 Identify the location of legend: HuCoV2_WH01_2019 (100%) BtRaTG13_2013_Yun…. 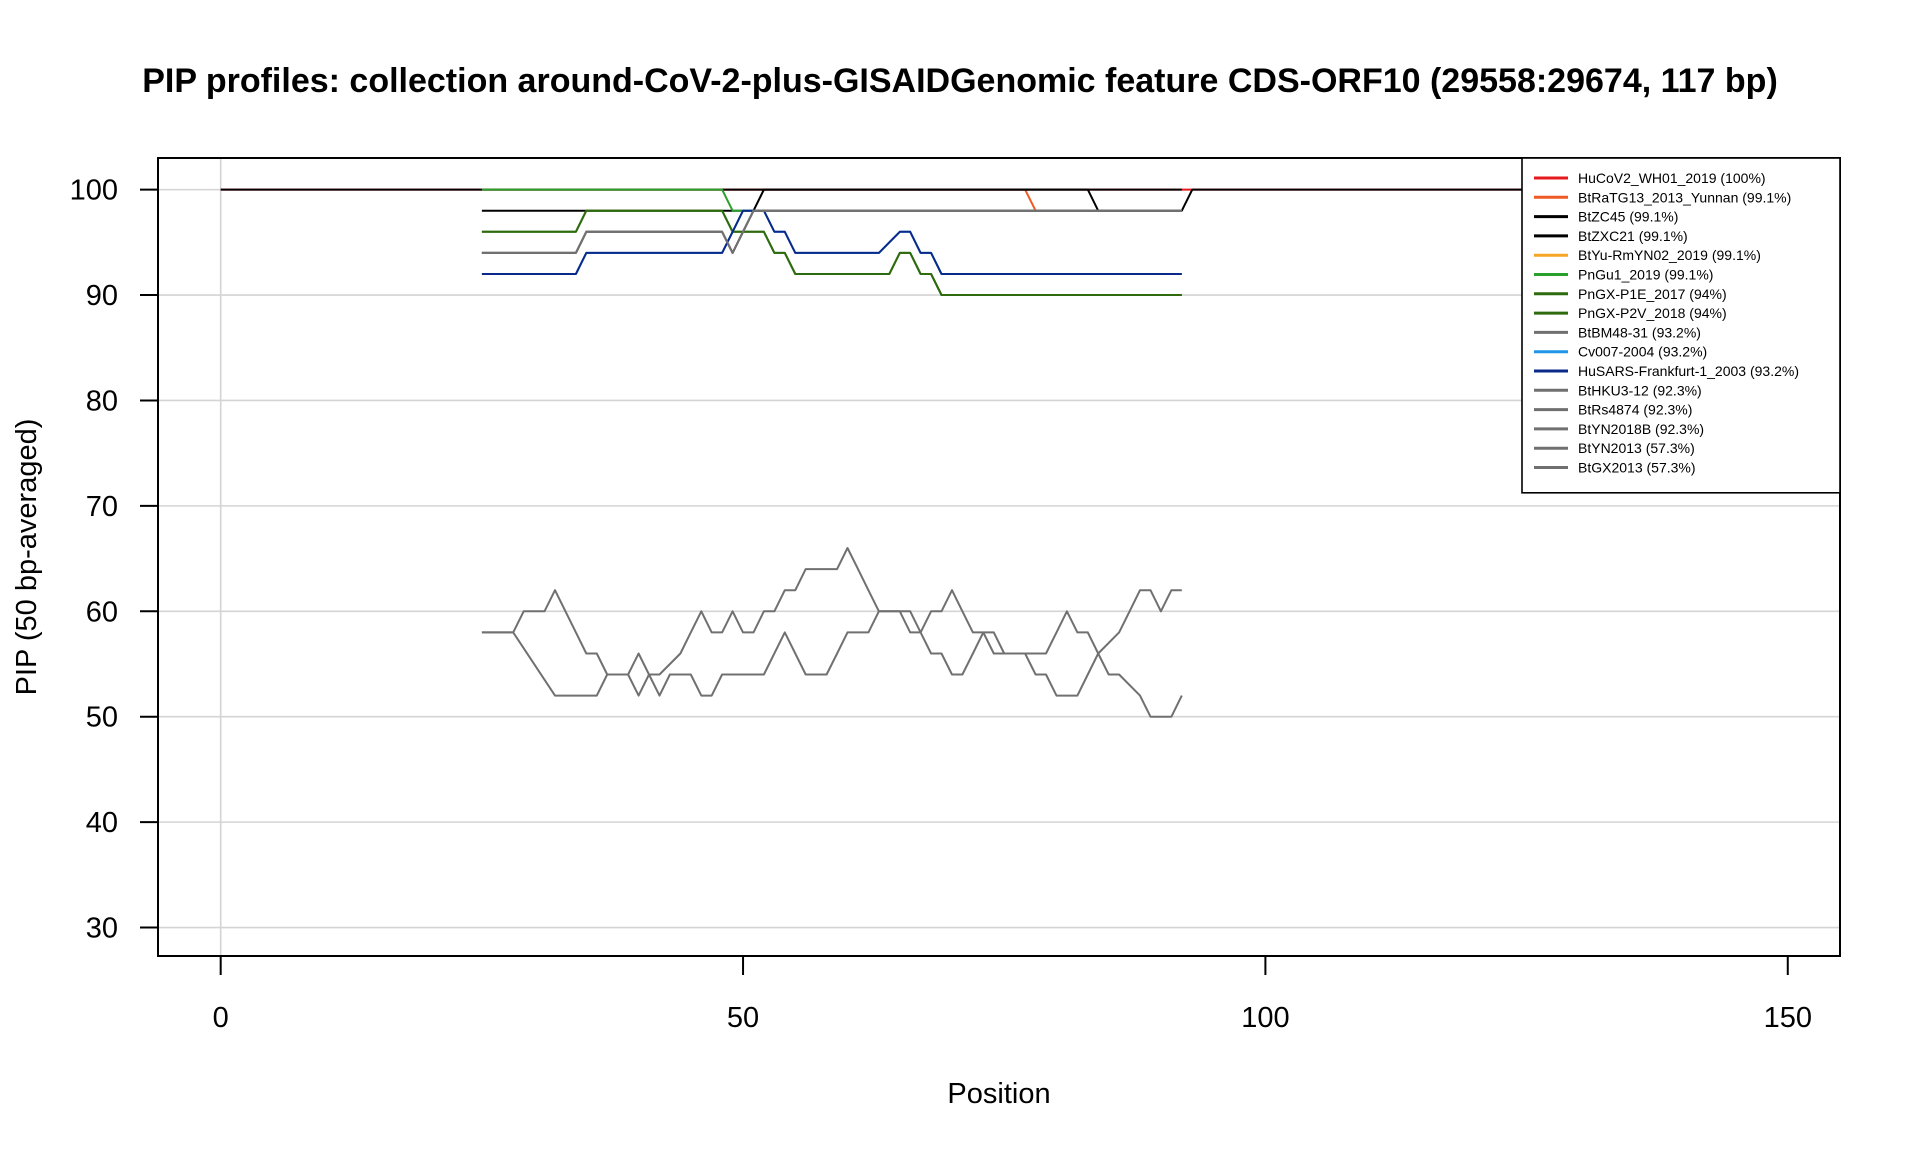
(1681, 325).